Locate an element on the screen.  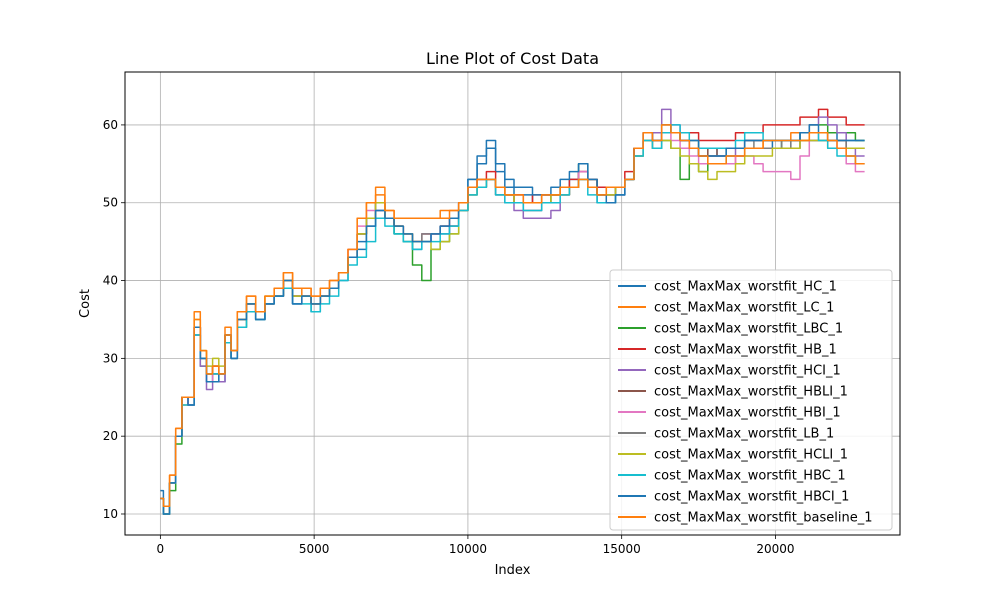
legend-entry: cost_MaxMax_worstfit_HBC_1 is located at coordinates (750, 476).